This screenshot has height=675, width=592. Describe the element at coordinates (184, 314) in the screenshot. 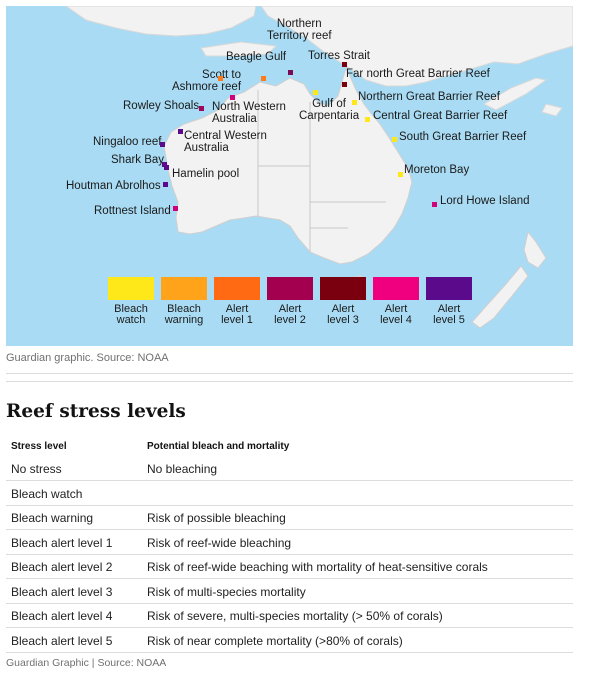

I see `legend-label: Bleach warning` at that location.